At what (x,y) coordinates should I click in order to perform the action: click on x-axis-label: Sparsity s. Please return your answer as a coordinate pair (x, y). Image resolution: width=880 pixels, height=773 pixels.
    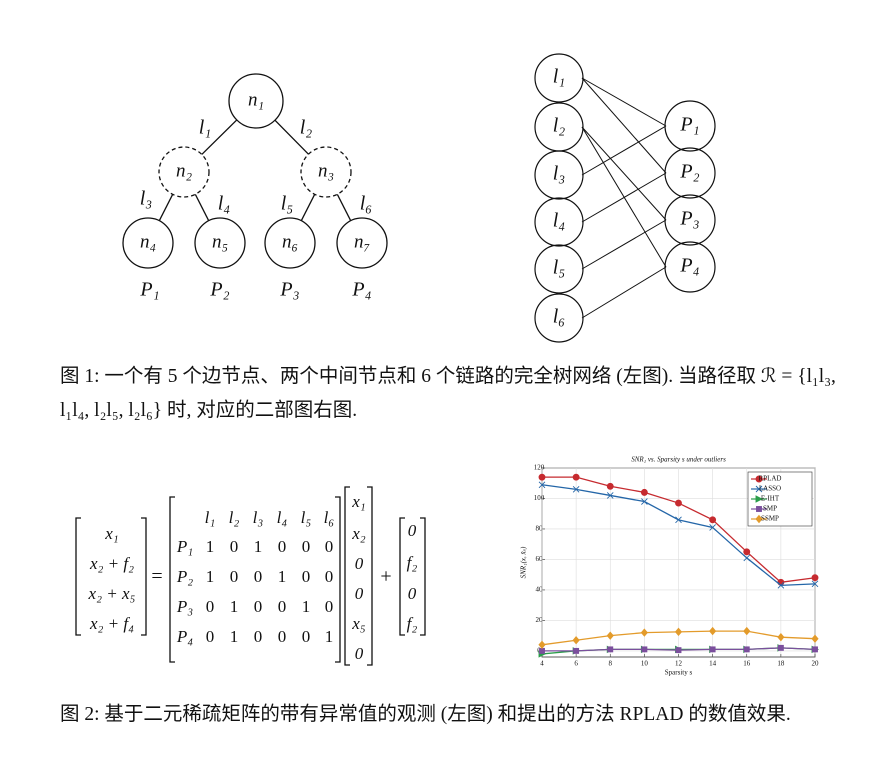
    Looking at the image, I should click on (679, 673).